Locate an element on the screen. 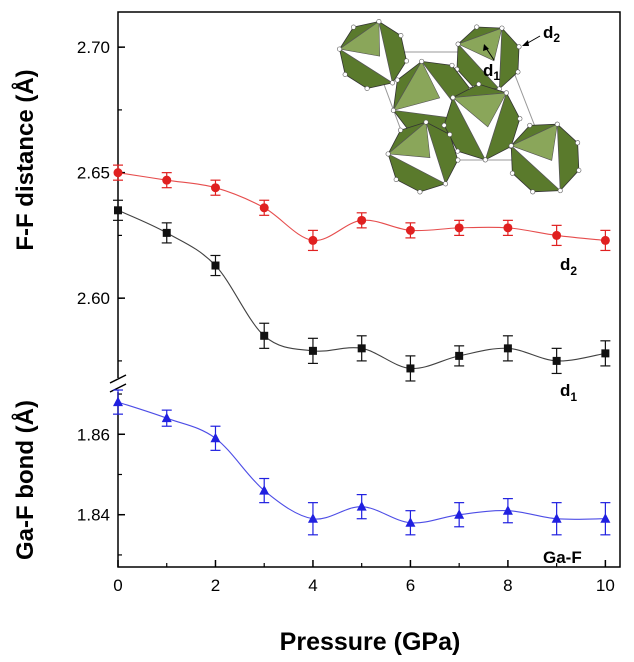 This screenshot has width=634, height=662. x-tick-label: 4 is located at coordinates (312, 585).